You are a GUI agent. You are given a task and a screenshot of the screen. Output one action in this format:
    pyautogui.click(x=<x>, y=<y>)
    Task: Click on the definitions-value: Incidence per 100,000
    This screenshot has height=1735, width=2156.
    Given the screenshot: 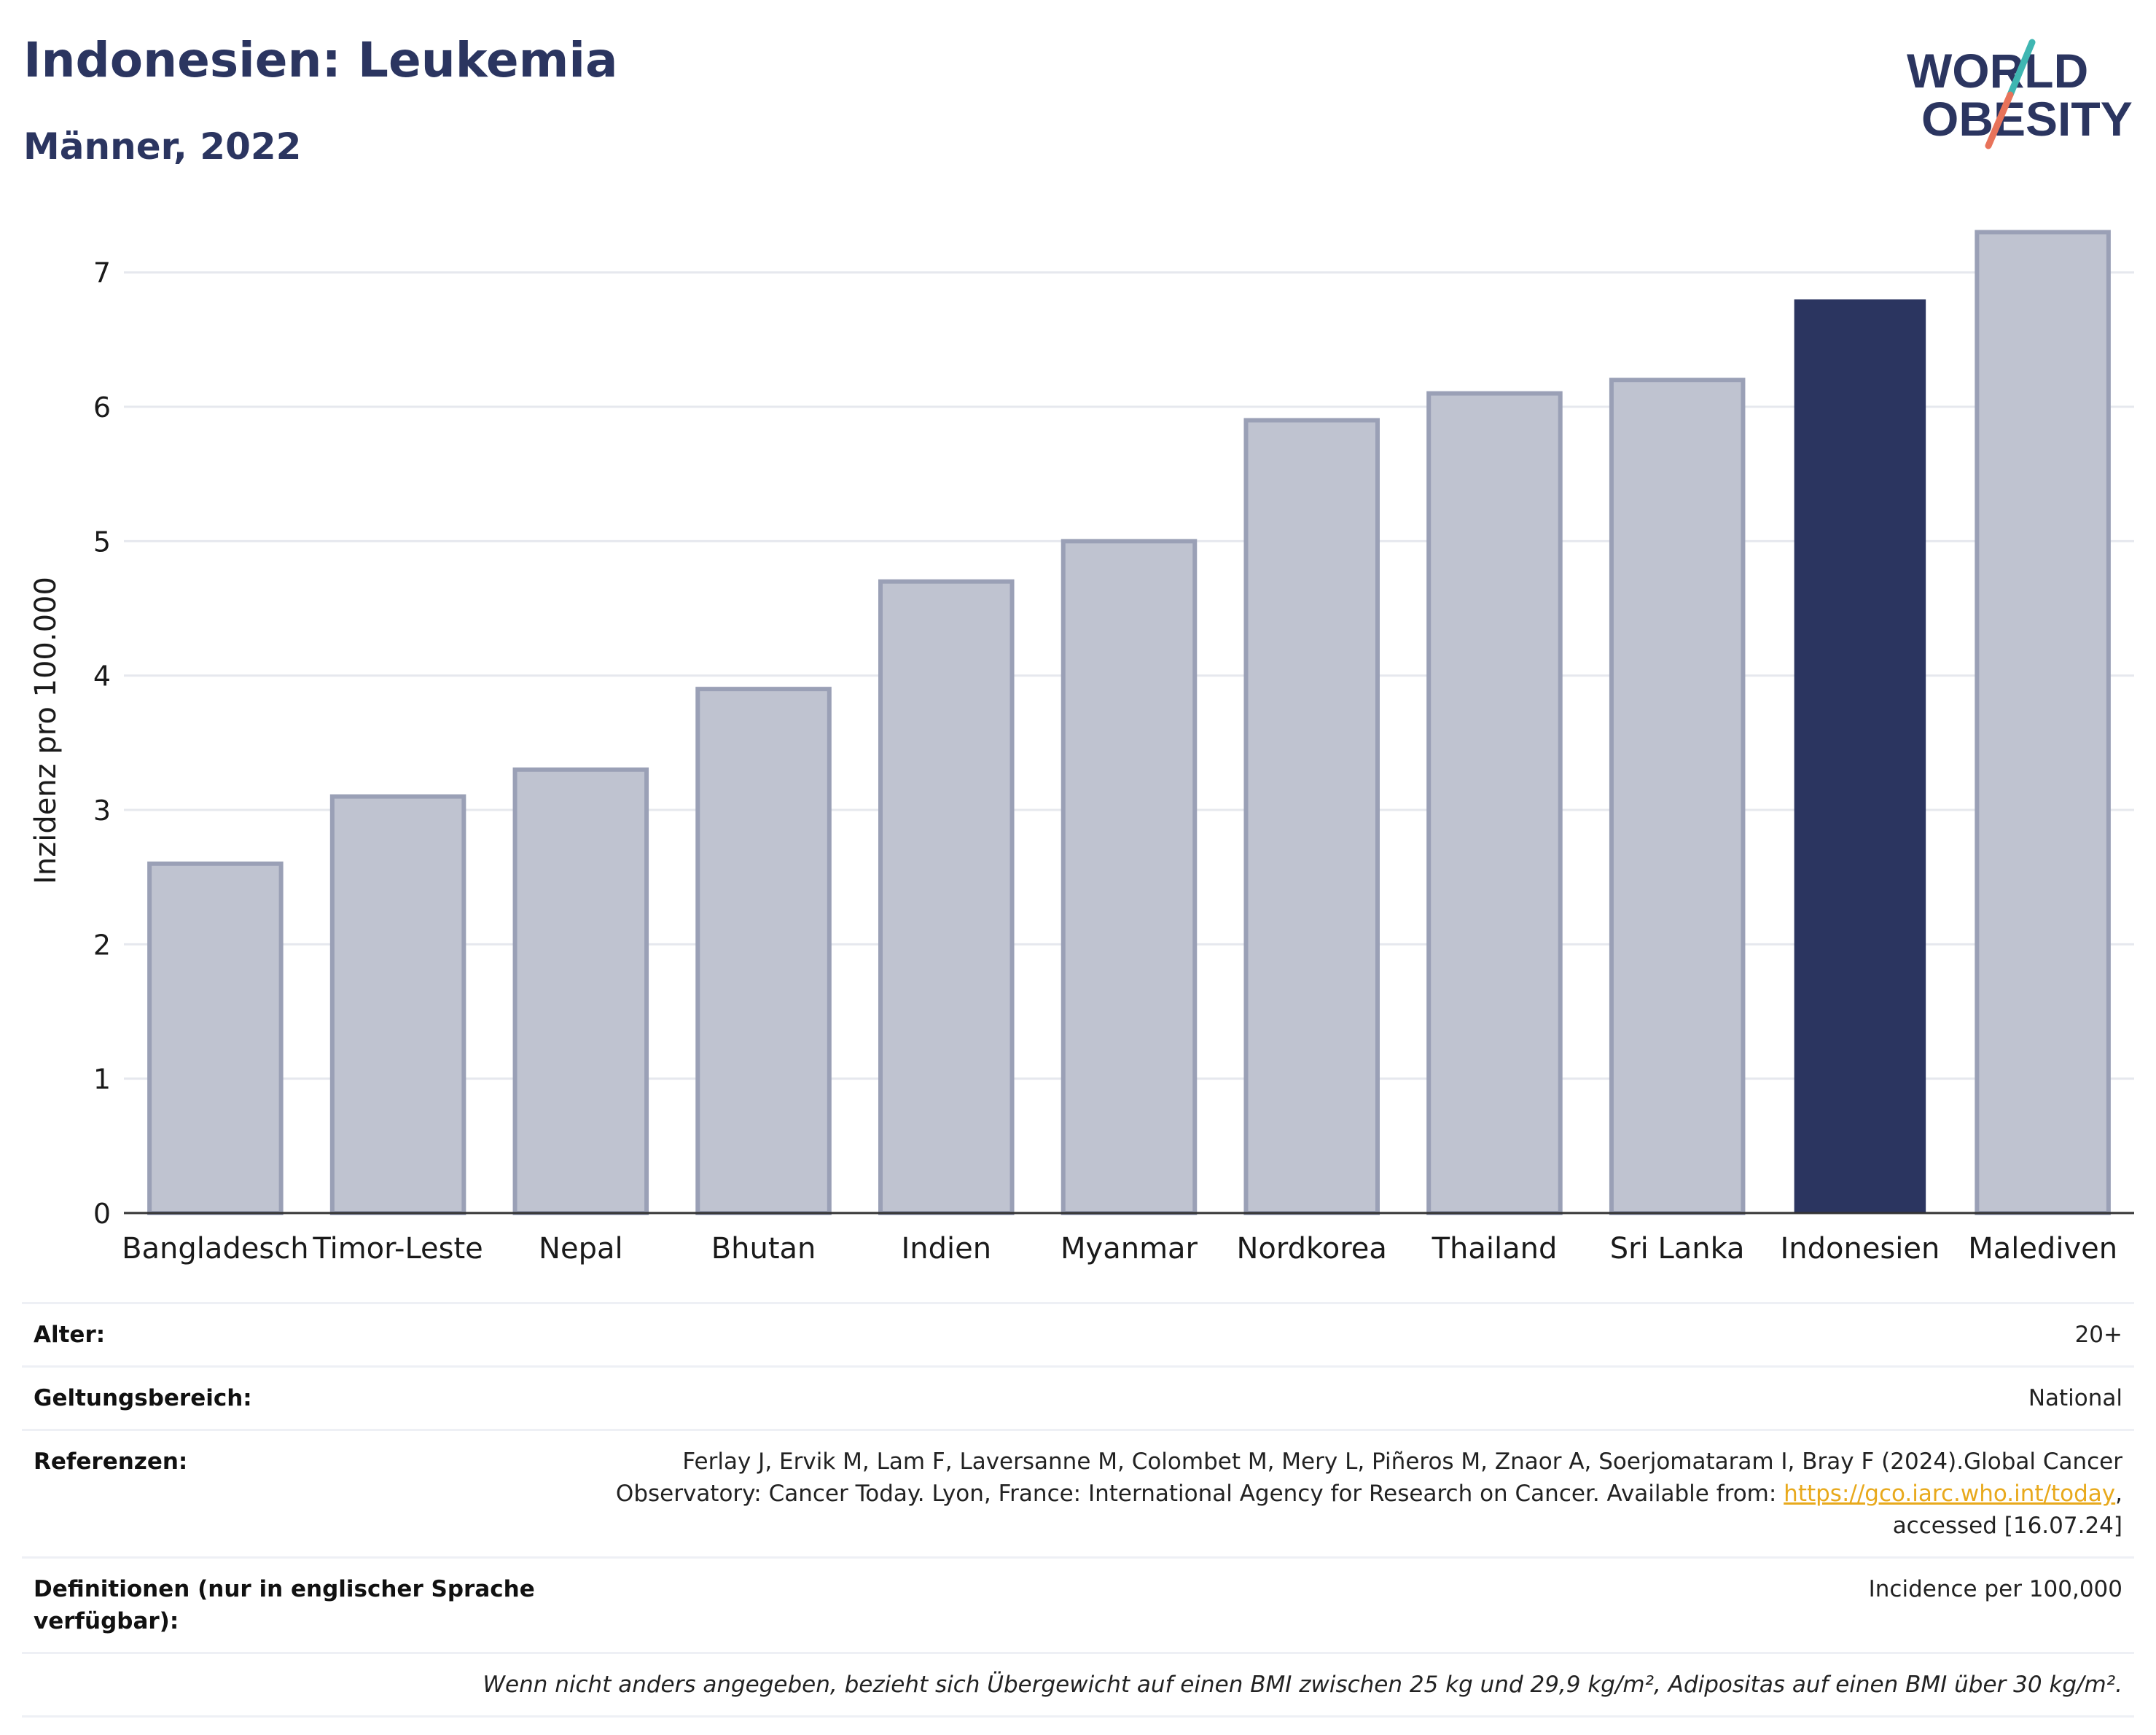 What is the action you would take?
    pyautogui.click(x=1995, y=1589)
    